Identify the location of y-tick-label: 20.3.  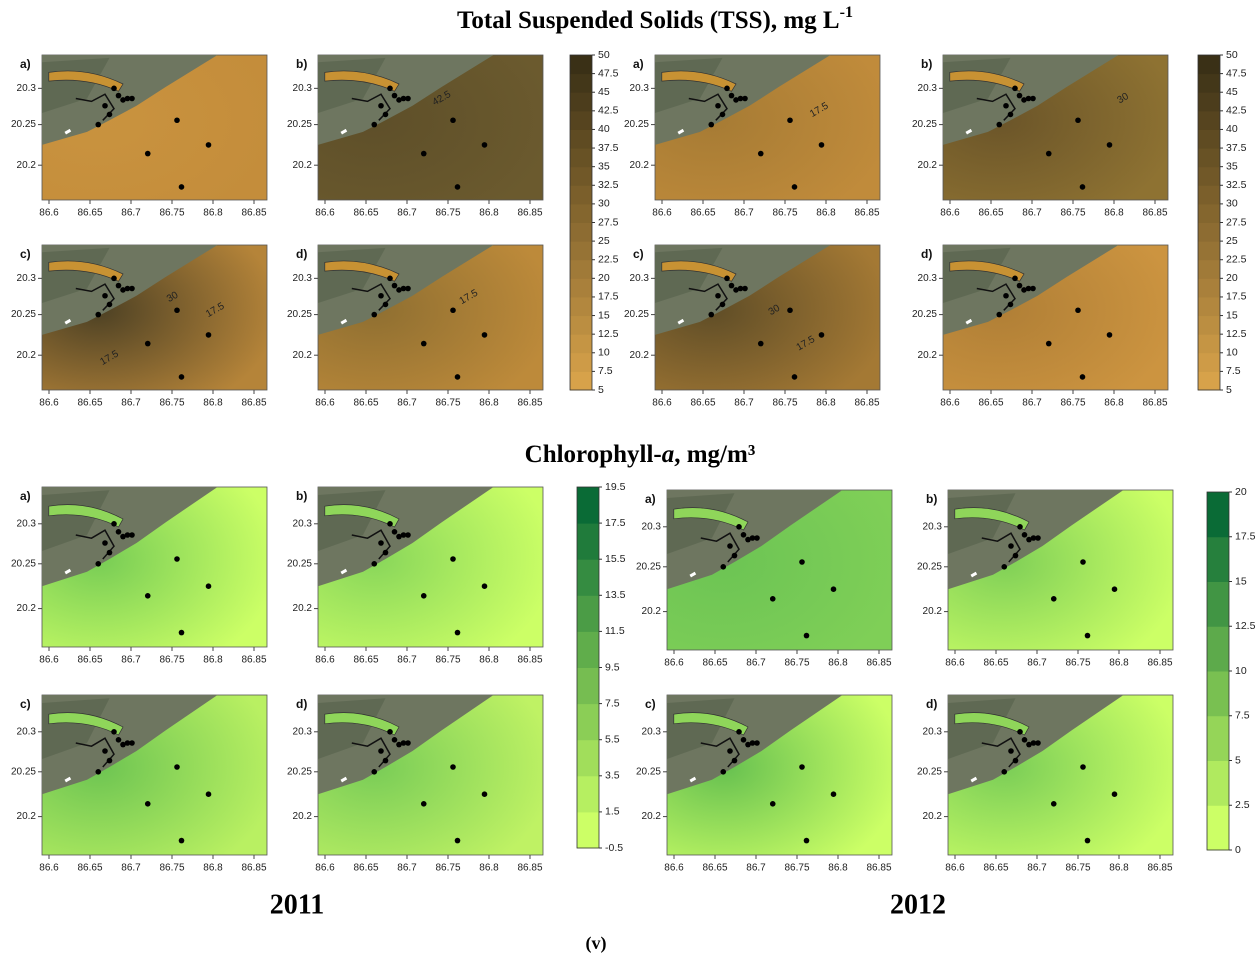
(27, 523).